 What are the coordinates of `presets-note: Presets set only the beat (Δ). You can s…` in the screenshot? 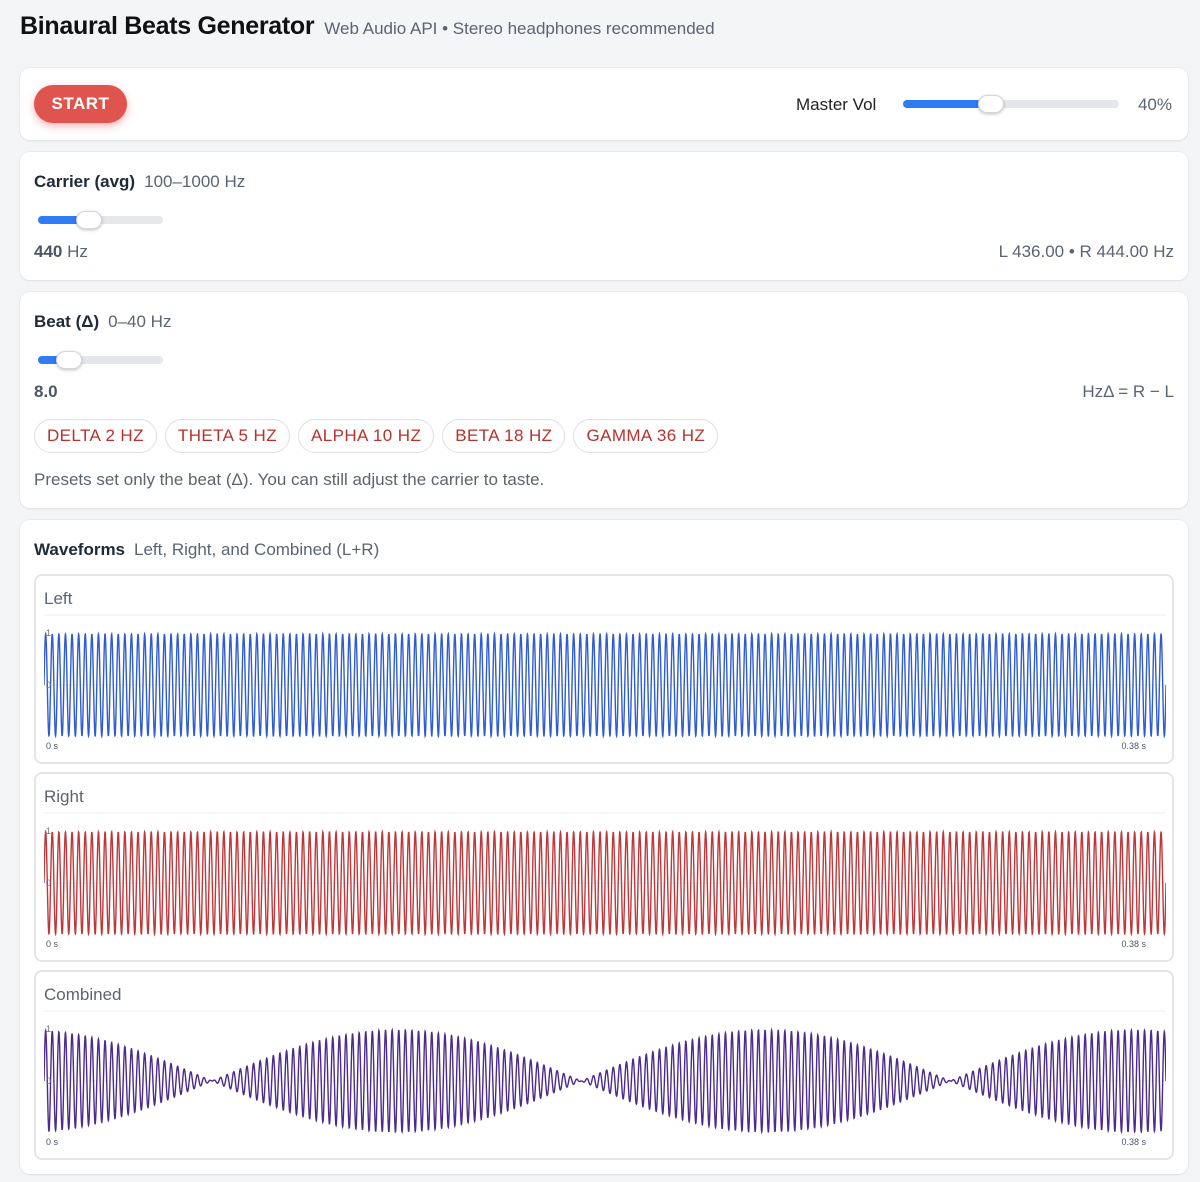 It's located at (289, 479).